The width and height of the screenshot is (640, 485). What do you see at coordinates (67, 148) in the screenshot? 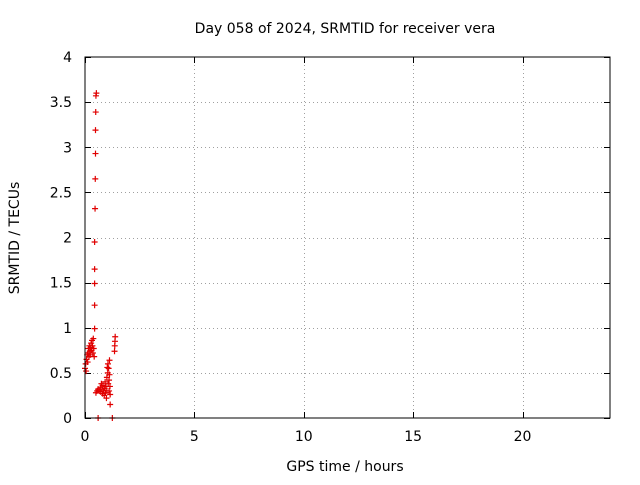
I see `y-tick-label: 3` at bounding box center [67, 148].